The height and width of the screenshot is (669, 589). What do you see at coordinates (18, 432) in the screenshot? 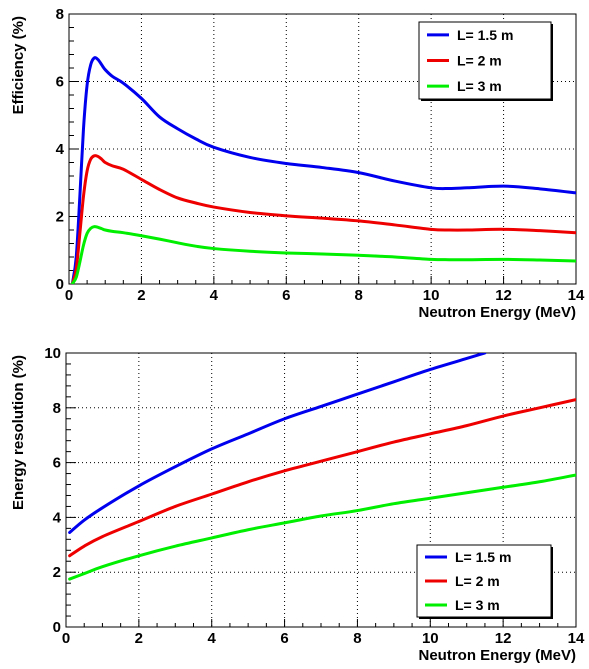
I see `y-axis-title: Energy resolution (%)` at bounding box center [18, 432].